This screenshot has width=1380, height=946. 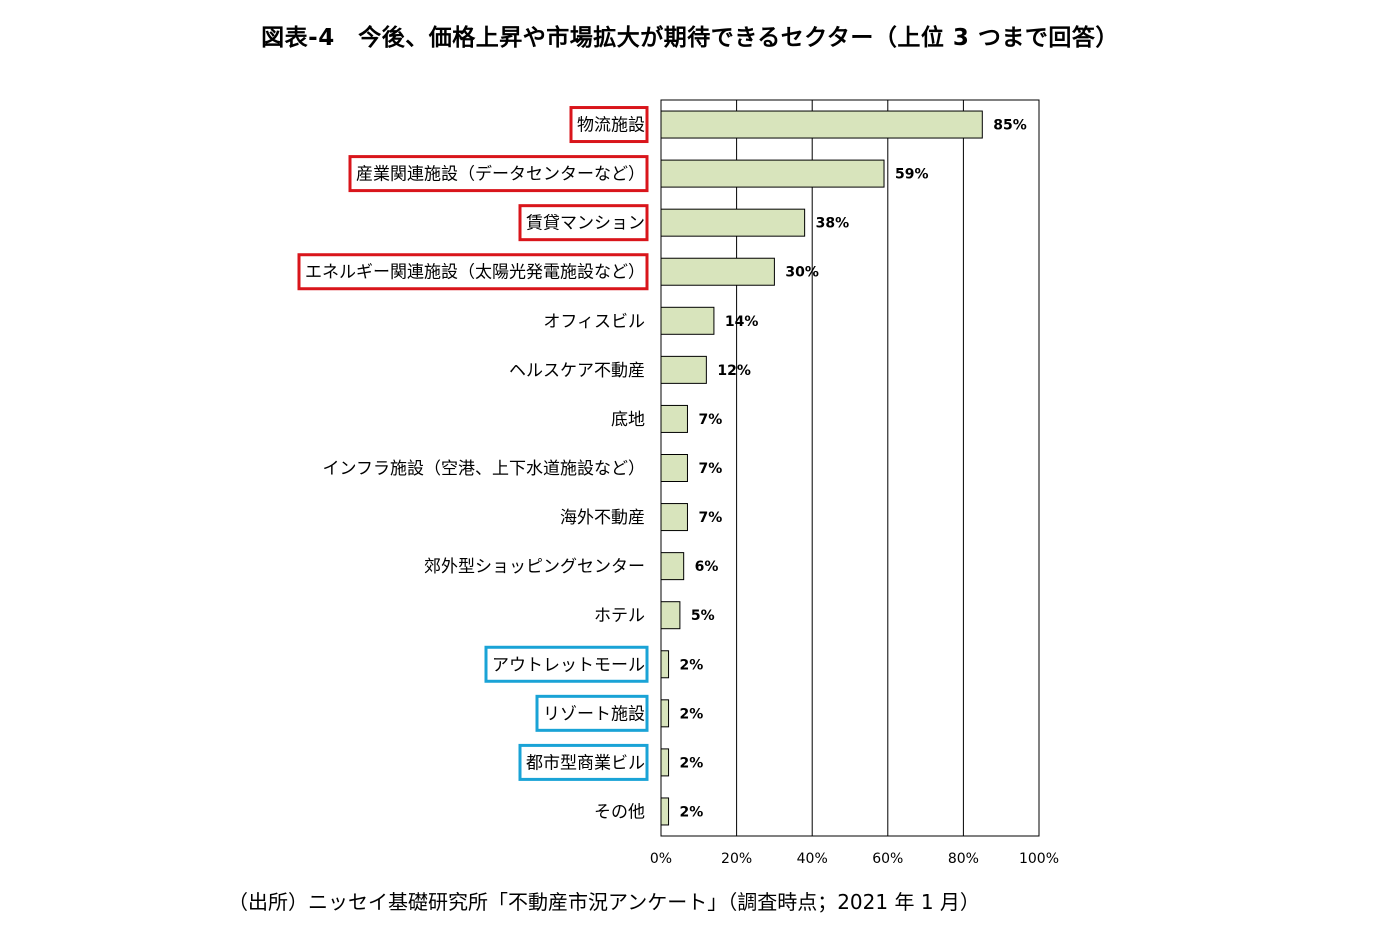 What do you see at coordinates (742, 322) in the screenshot?
I see `value-label: 14%` at bounding box center [742, 322].